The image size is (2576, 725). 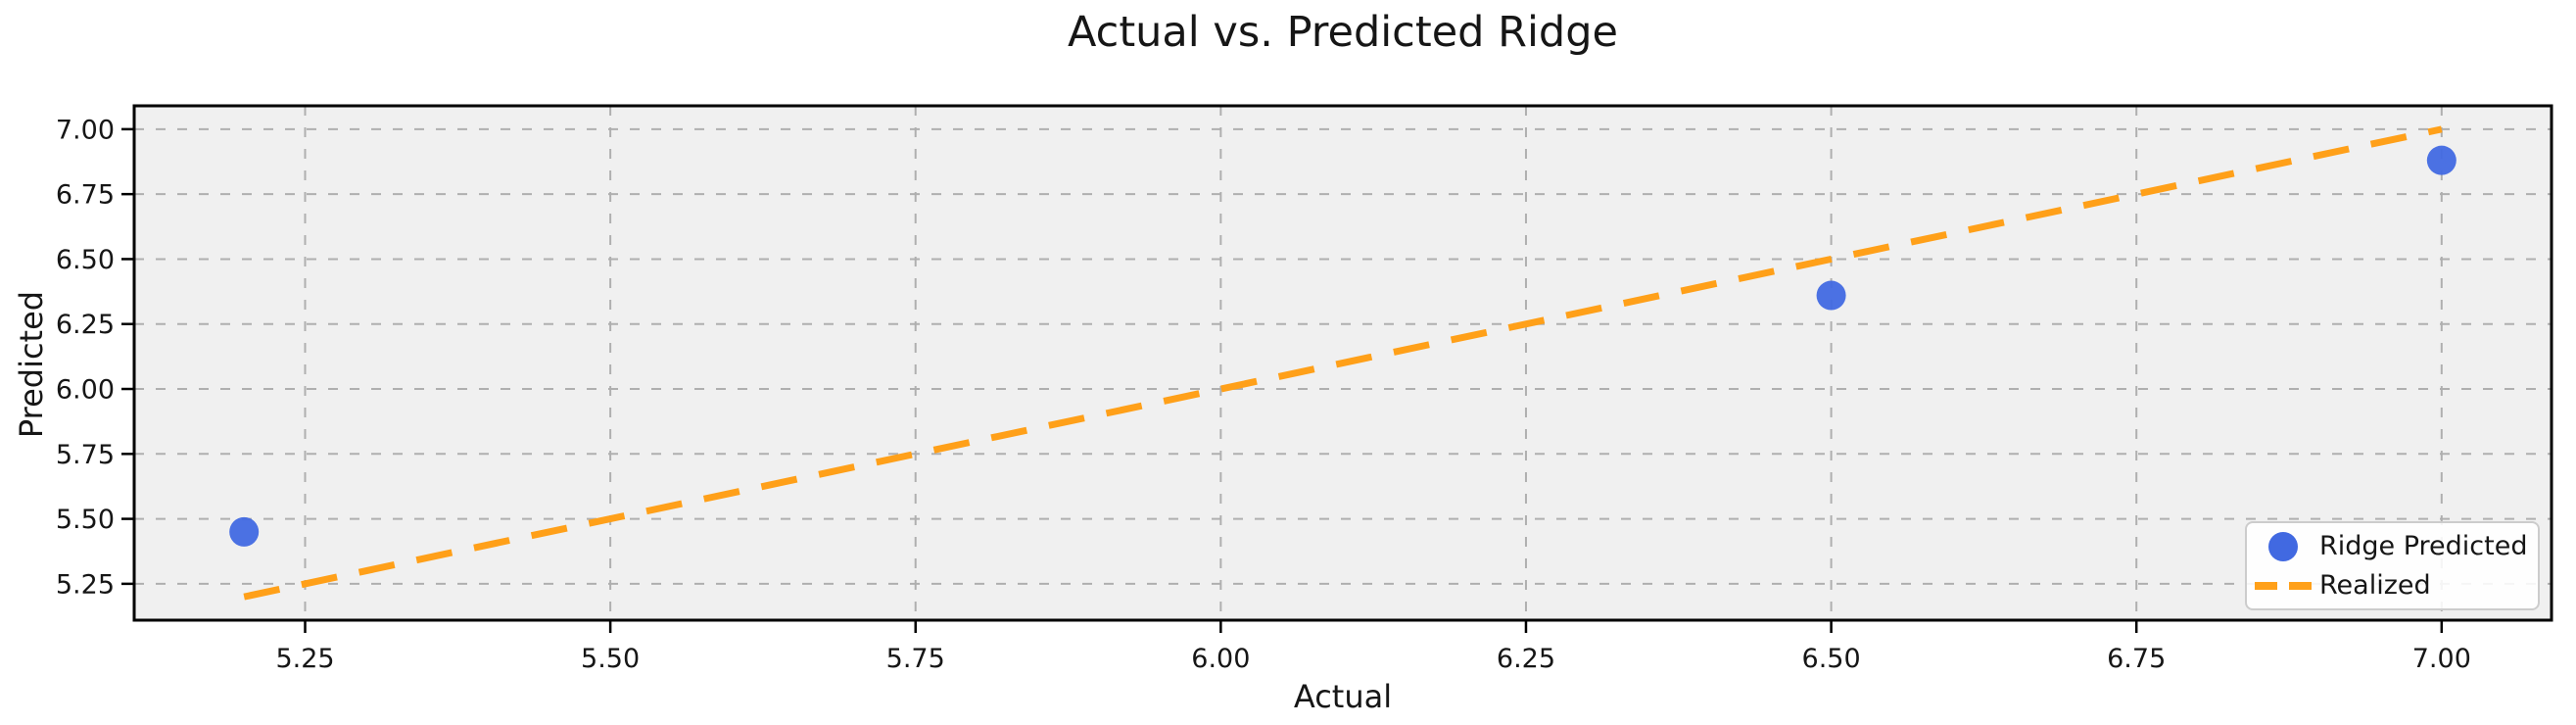 I want to click on legend-item-ridge-predicted: Ridge Predicted, so click(x=2393, y=546).